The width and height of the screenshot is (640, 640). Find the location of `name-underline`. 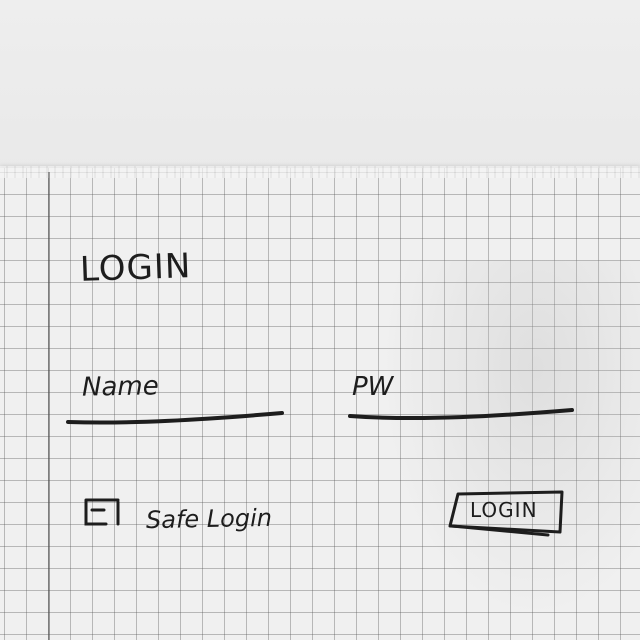

name-underline is located at coordinates (175, 418).